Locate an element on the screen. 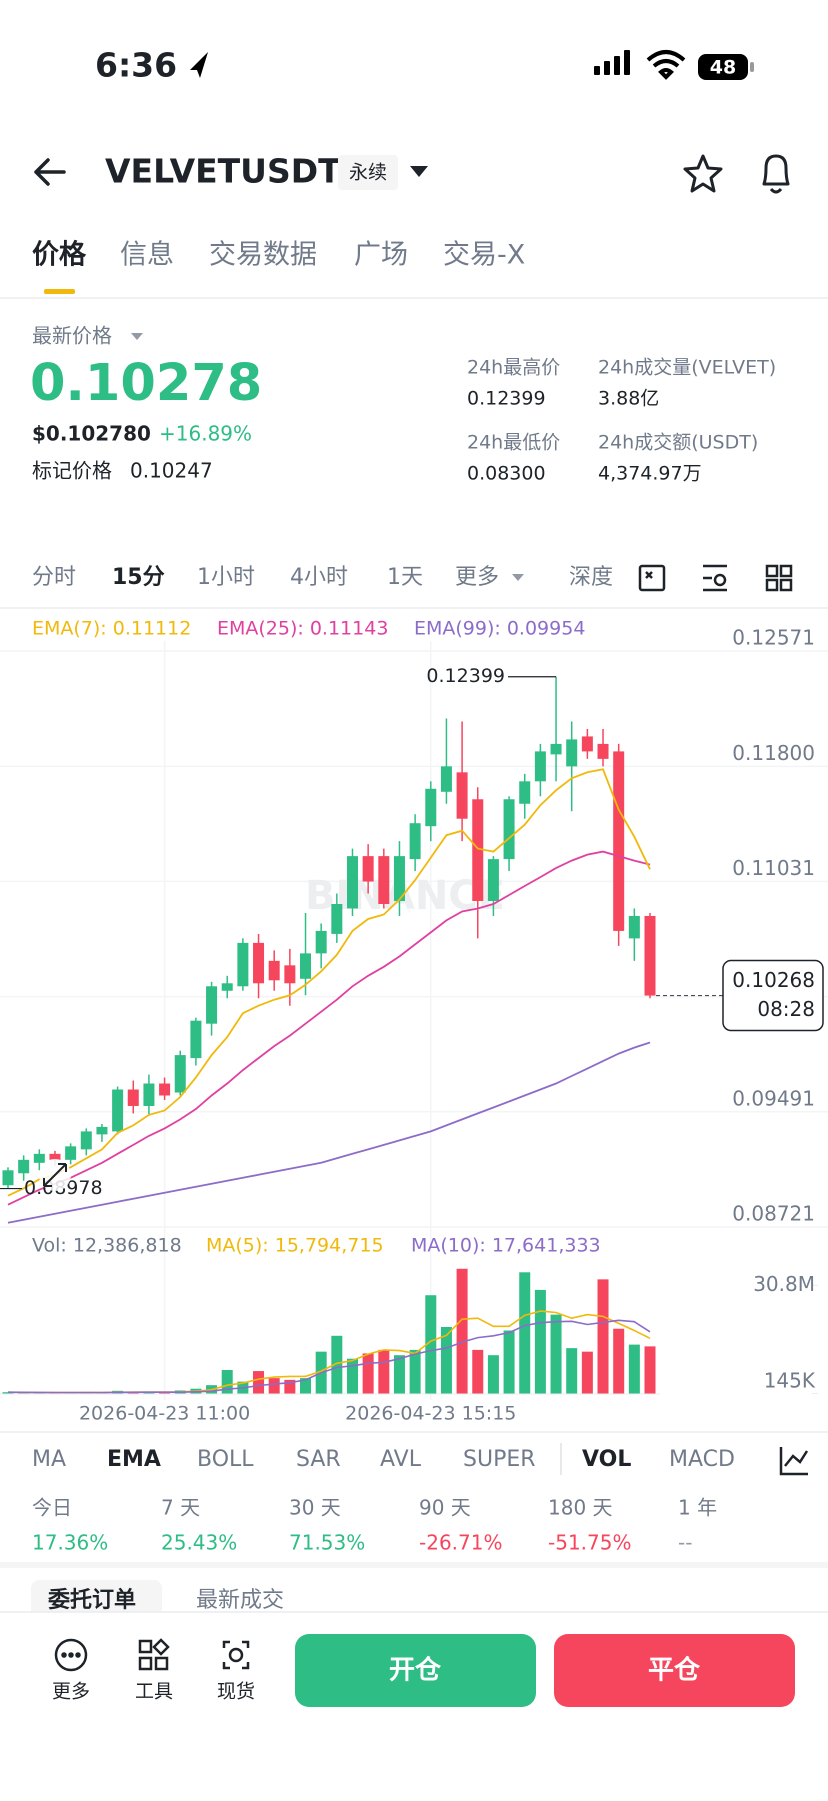 The image size is (828, 1801). indicator-tab: MA is located at coordinates (49, 1459).